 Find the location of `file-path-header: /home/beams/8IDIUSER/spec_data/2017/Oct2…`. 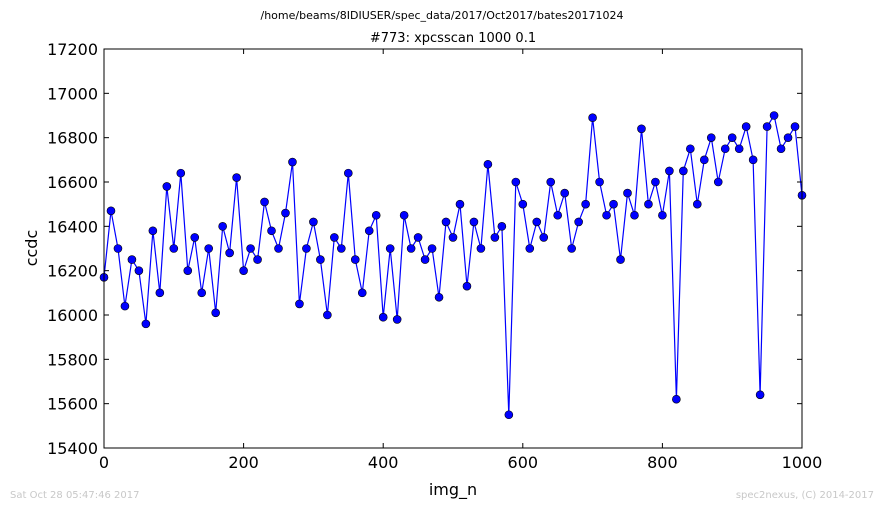

file-path-header: /home/beams/8IDIUSER/spec_data/2017/Oct2… is located at coordinates (442, 15).